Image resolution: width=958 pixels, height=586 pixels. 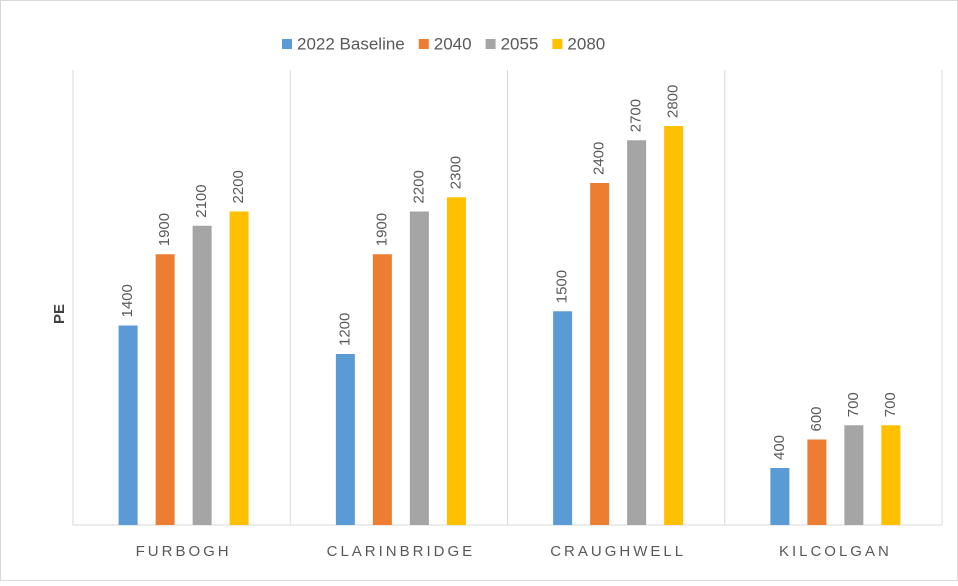 I want to click on legend-label: 2022 Baseline, so click(x=351, y=43).